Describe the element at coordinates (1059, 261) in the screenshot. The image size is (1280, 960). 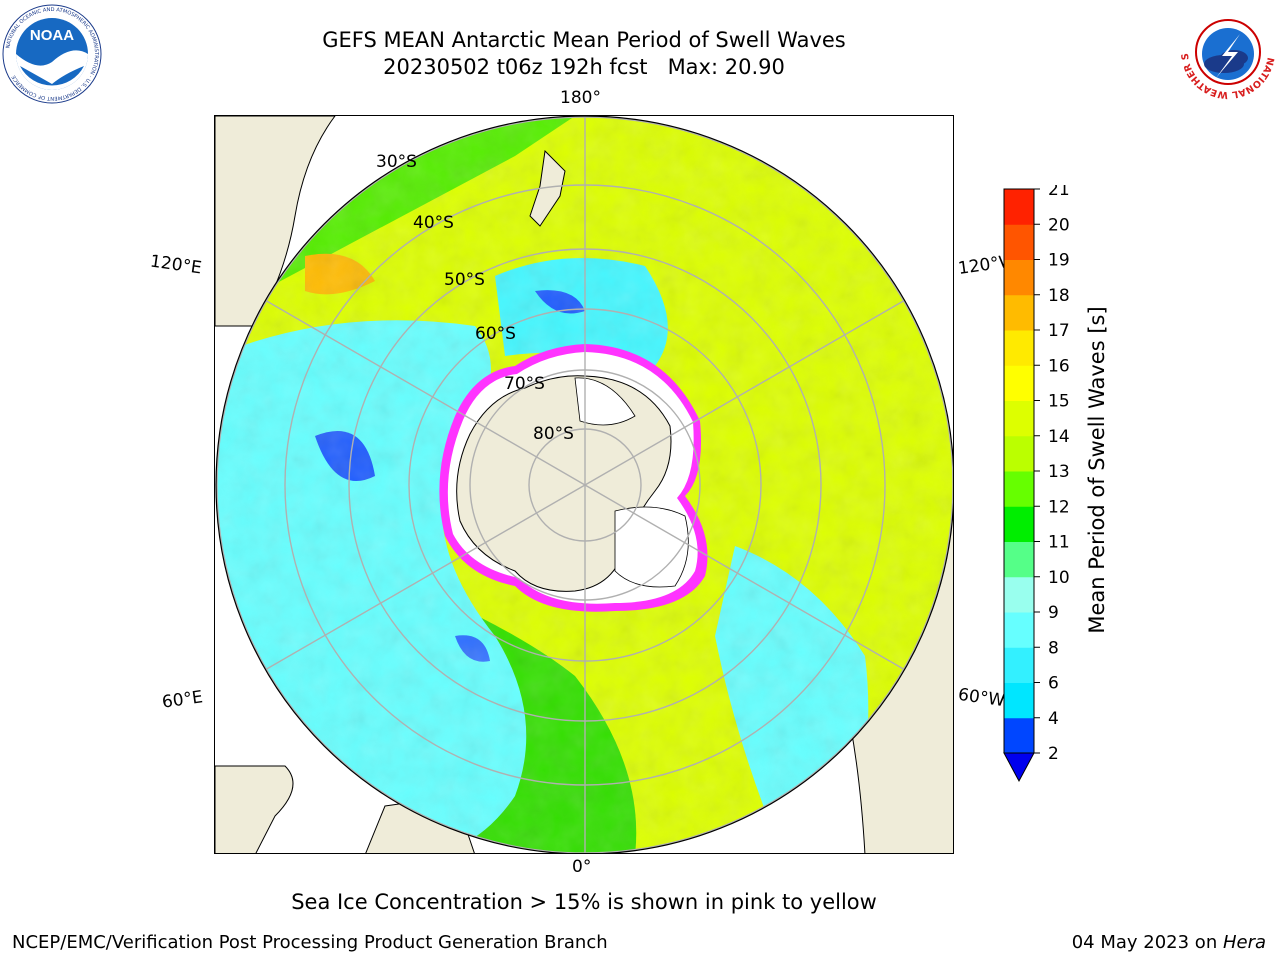
I see `colorbar-tick-label: 19` at that location.